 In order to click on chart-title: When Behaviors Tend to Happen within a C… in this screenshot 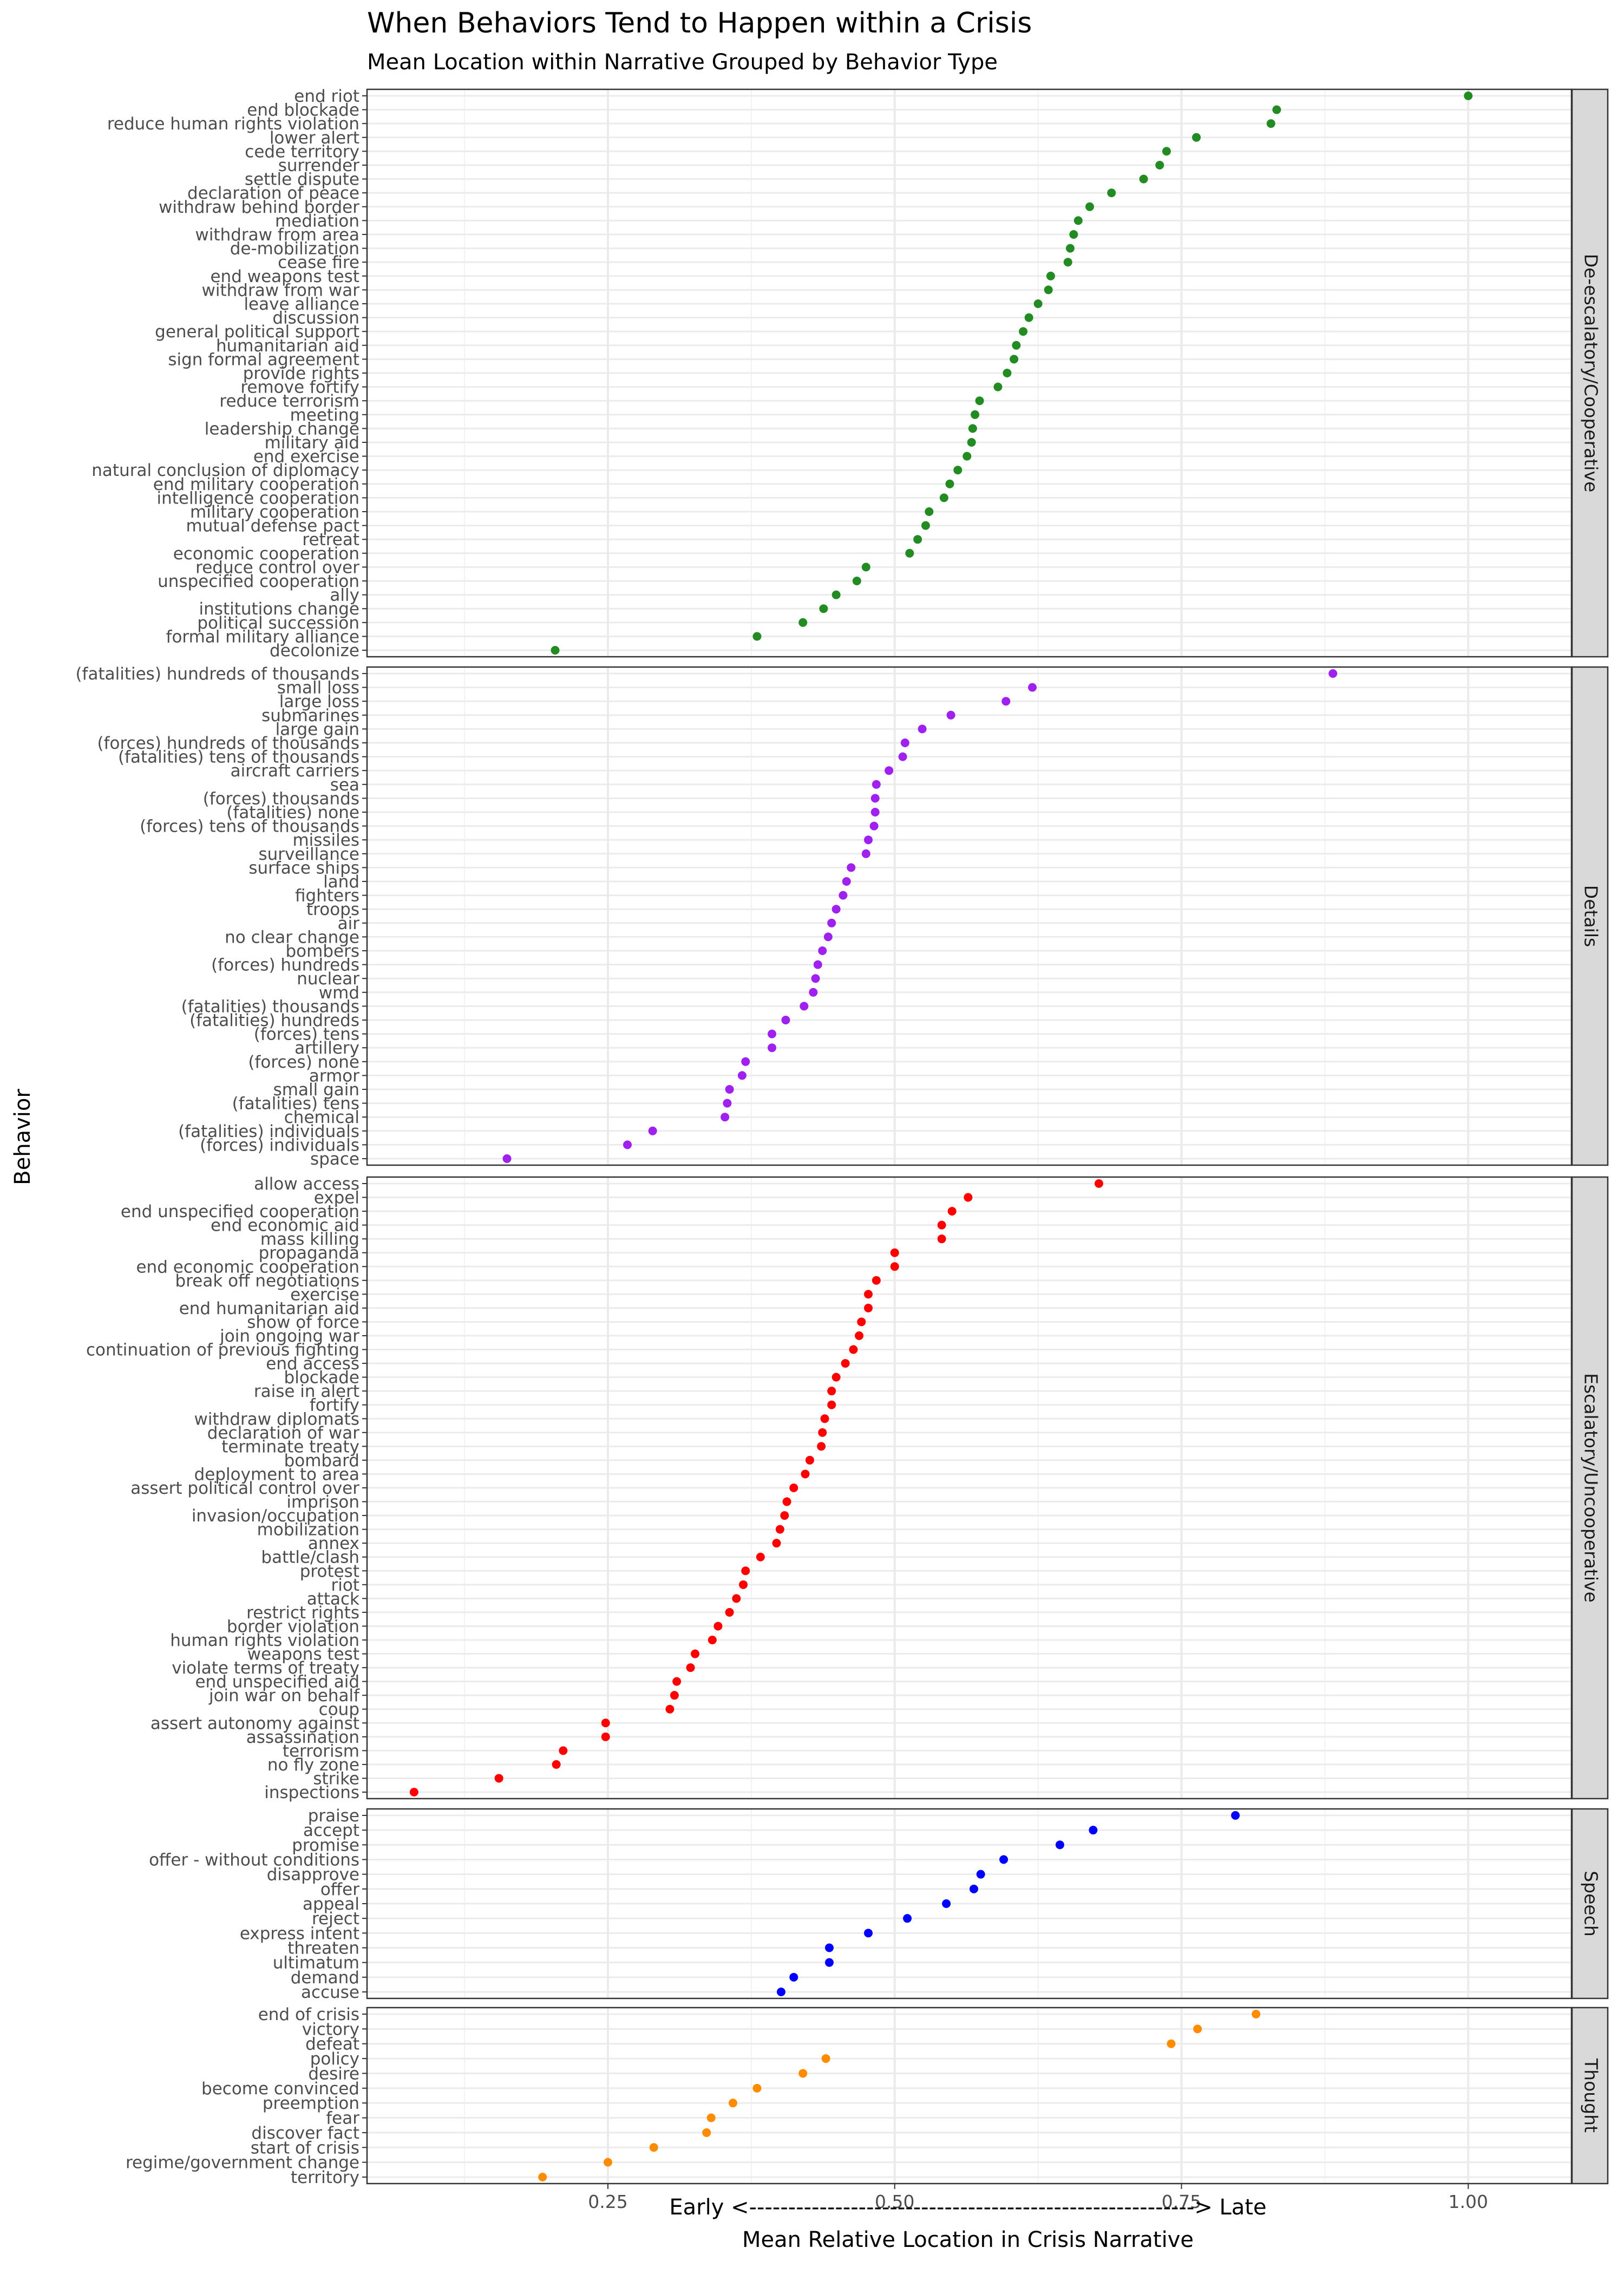, I will do `click(699, 23)`.